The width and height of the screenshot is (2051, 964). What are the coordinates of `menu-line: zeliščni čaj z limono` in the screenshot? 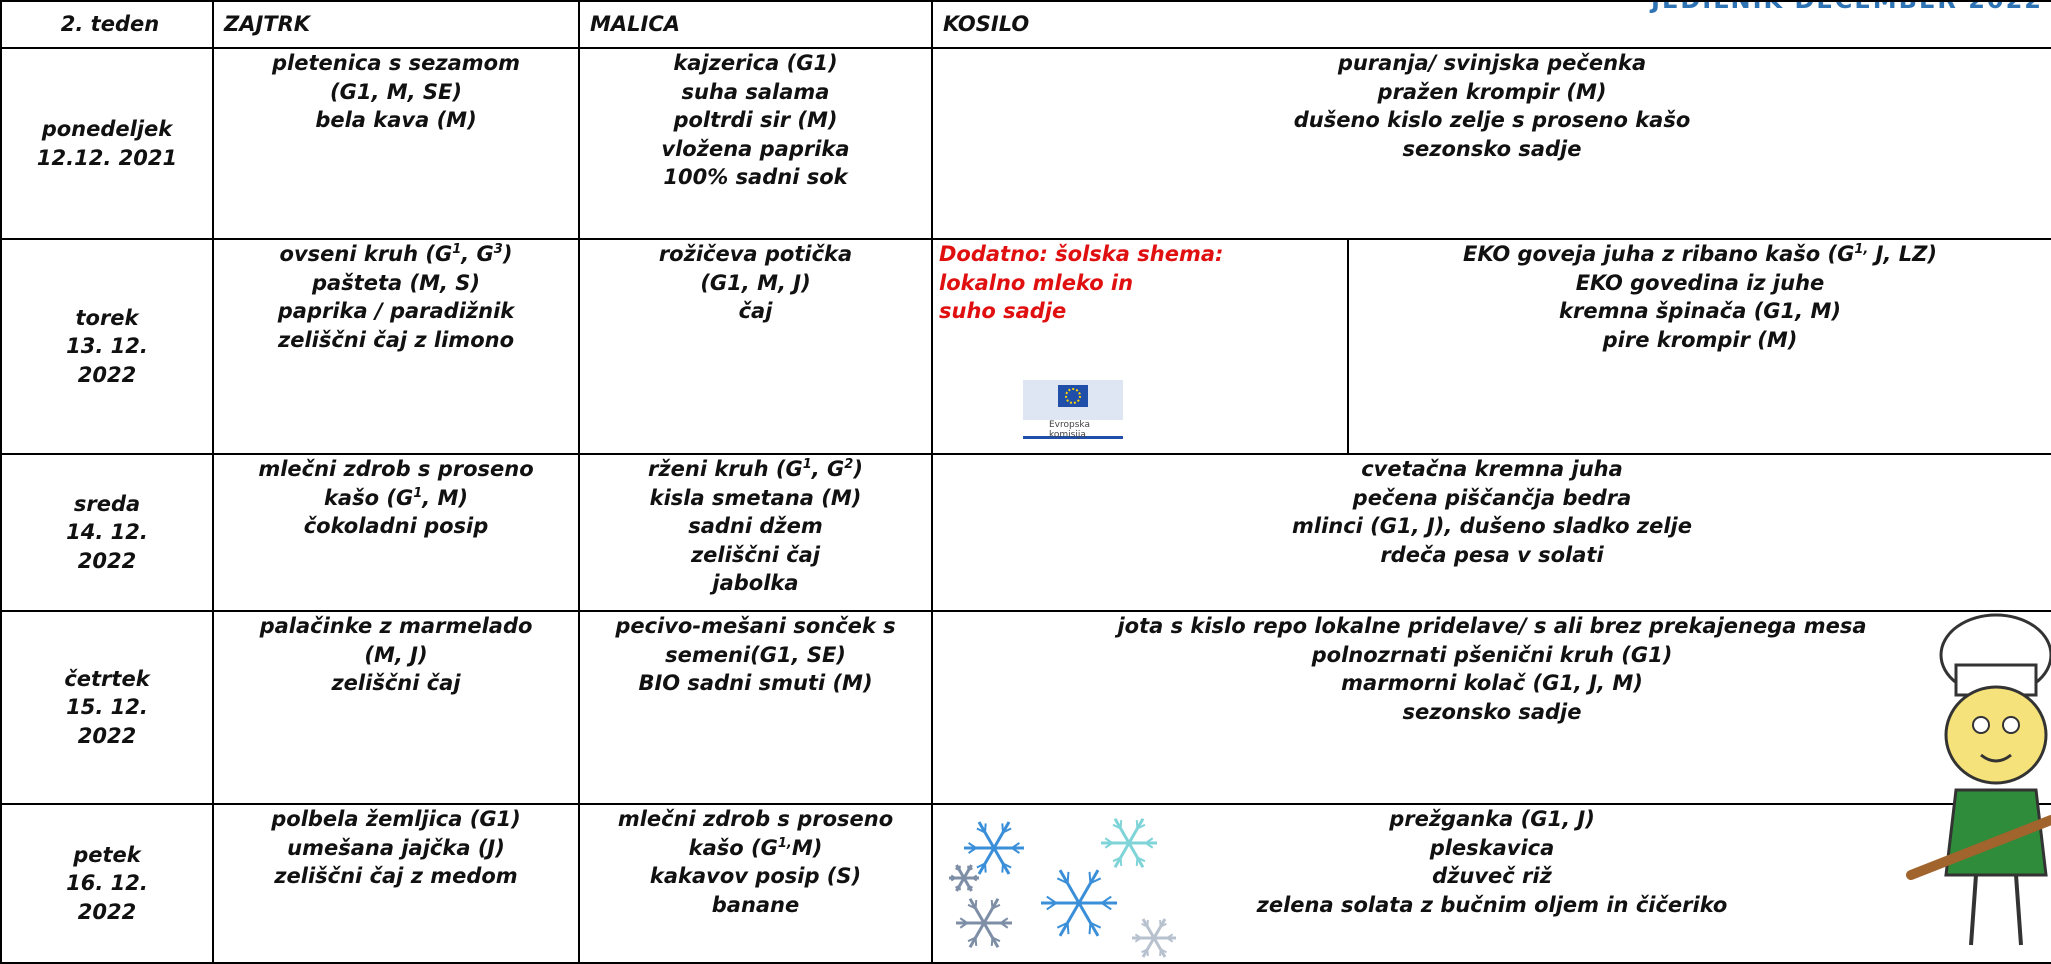 It's located at (396, 340).